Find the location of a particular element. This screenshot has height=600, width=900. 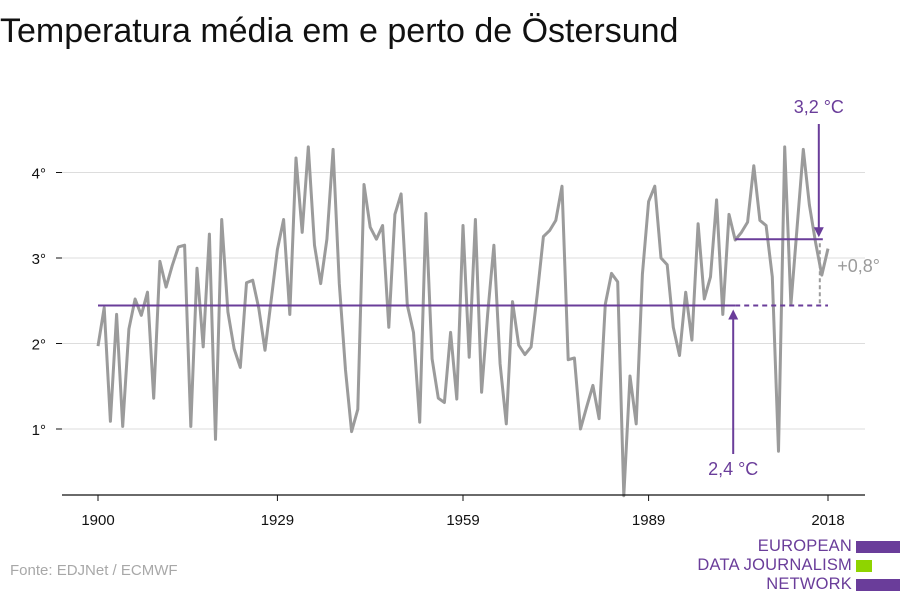

y-tick-label: 2° is located at coordinates (39, 345).